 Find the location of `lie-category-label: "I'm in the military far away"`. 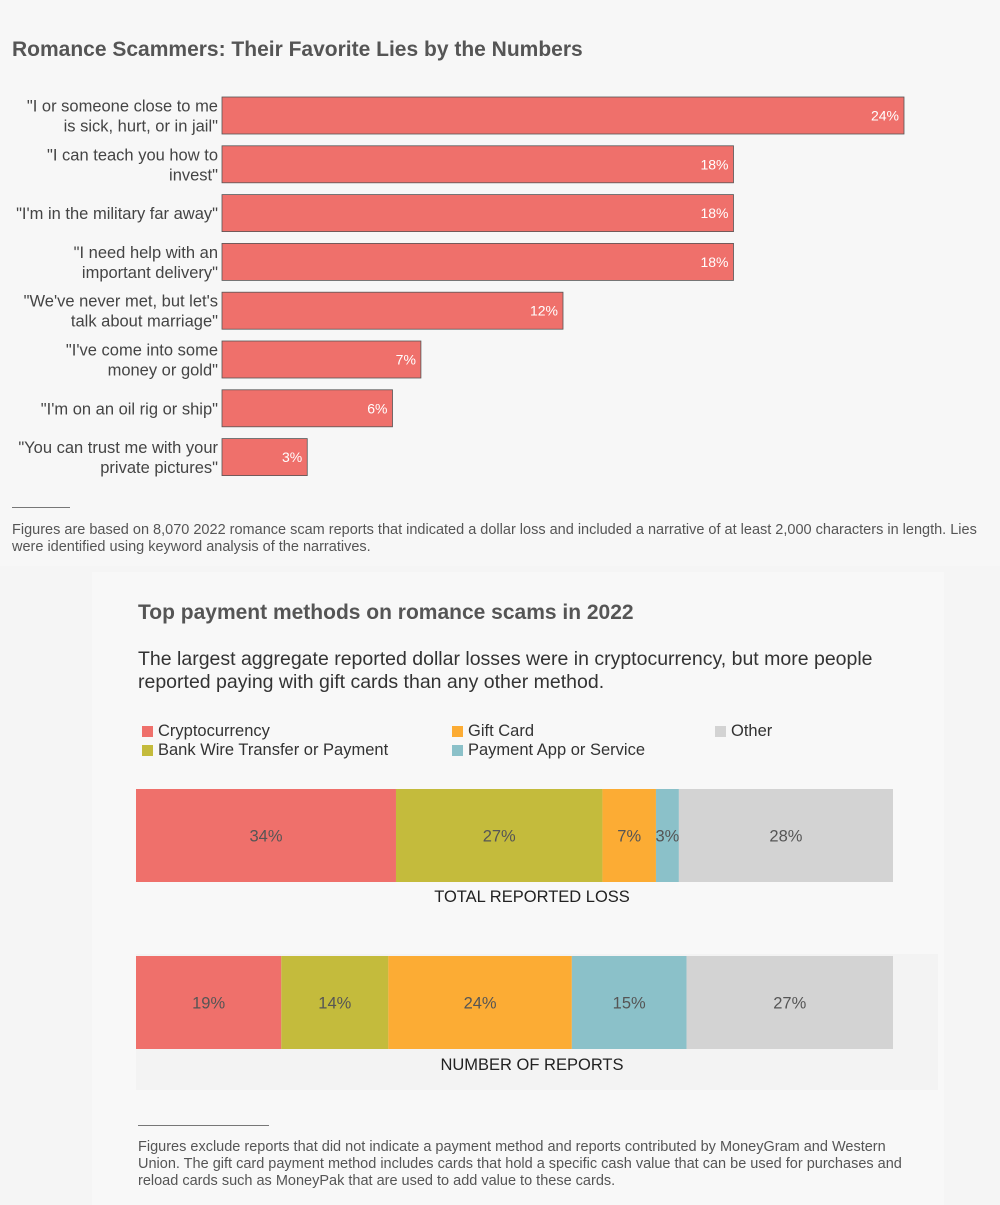

lie-category-label: "I'm in the military far away" is located at coordinates (117, 214).